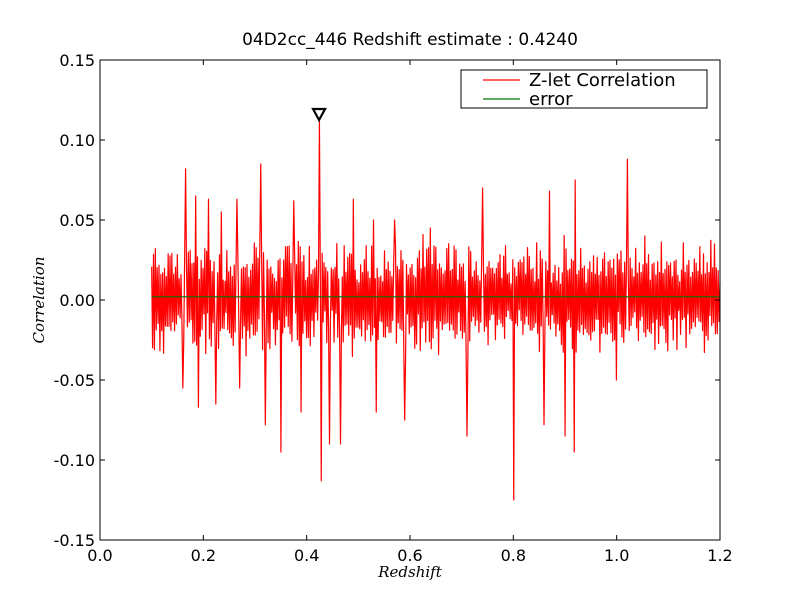  What do you see at coordinates (77, 140) in the screenshot?
I see `y-tick-label: 0.10` at bounding box center [77, 140].